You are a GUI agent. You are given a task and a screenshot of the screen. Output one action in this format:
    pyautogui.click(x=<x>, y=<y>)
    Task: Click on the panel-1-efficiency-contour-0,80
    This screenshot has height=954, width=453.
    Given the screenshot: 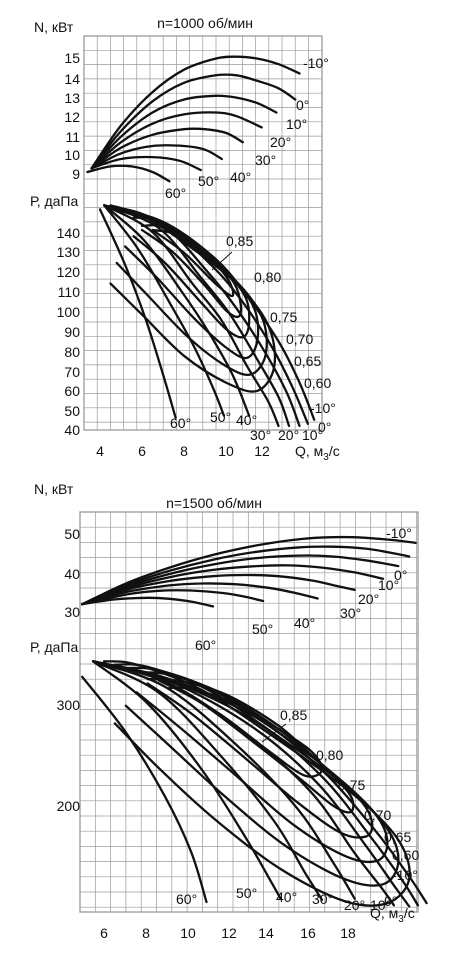 What is the action you would take?
    pyautogui.click(x=191, y=271)
    